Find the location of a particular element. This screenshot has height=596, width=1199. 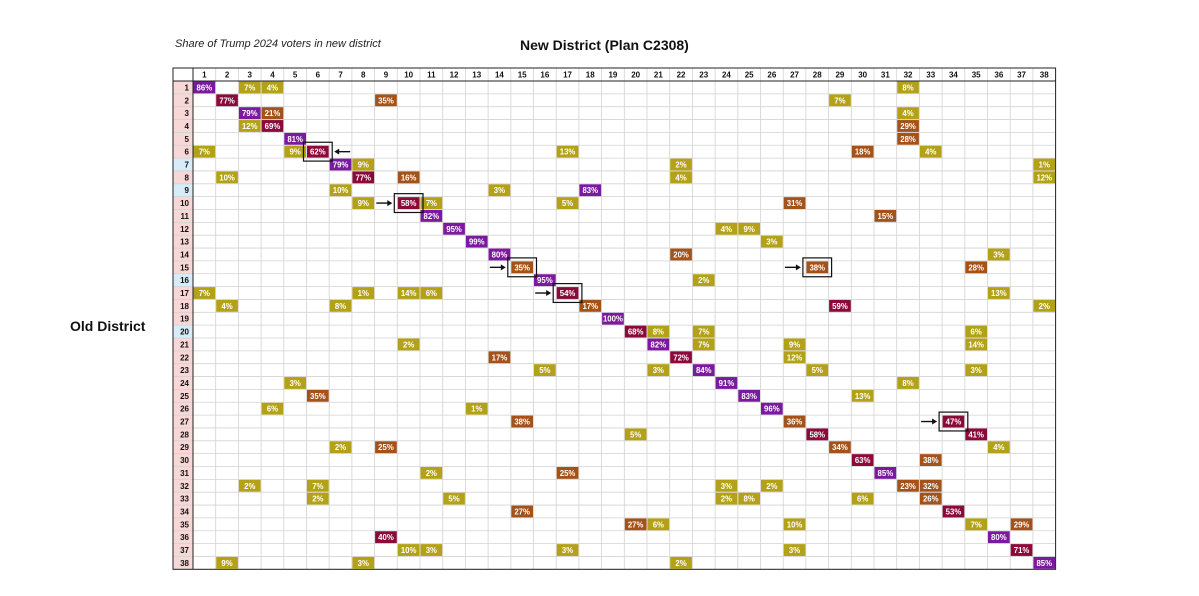

cell-value-label: 83% is located at coordinates (590, 190).